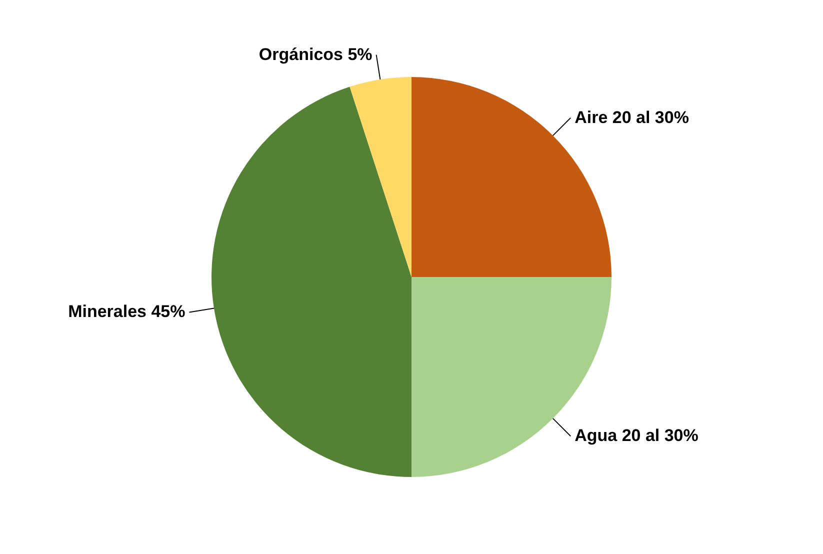 Image resolution: width=823 pixels, height=554 pixels. What do you see at coordinates (631, 117) in the screenshot?
I see `slice-label: Aire 20 al 30%` at bounding box center [631, 117].